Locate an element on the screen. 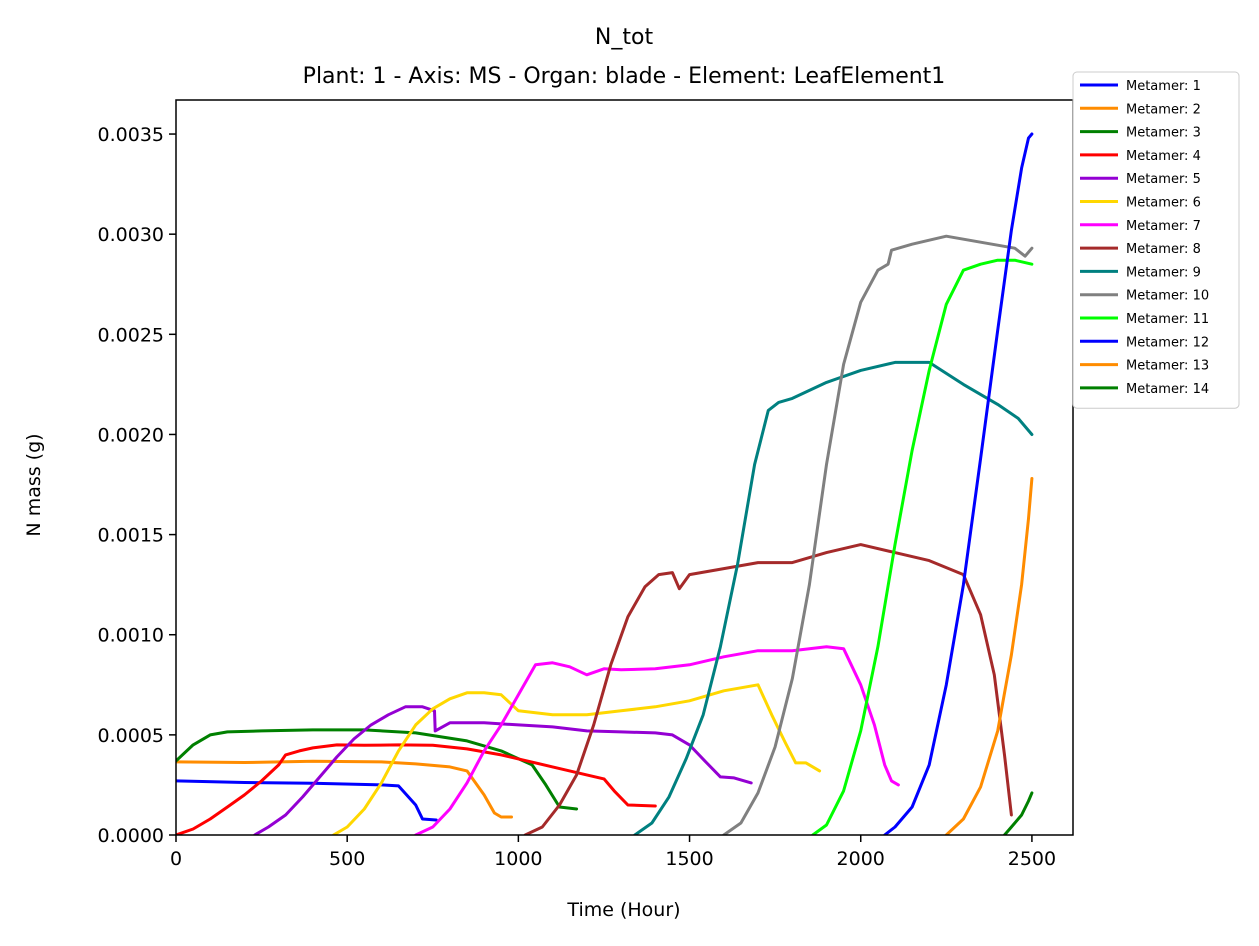  y-tick-label: 0.0000 is located at coordinates (131, 836).